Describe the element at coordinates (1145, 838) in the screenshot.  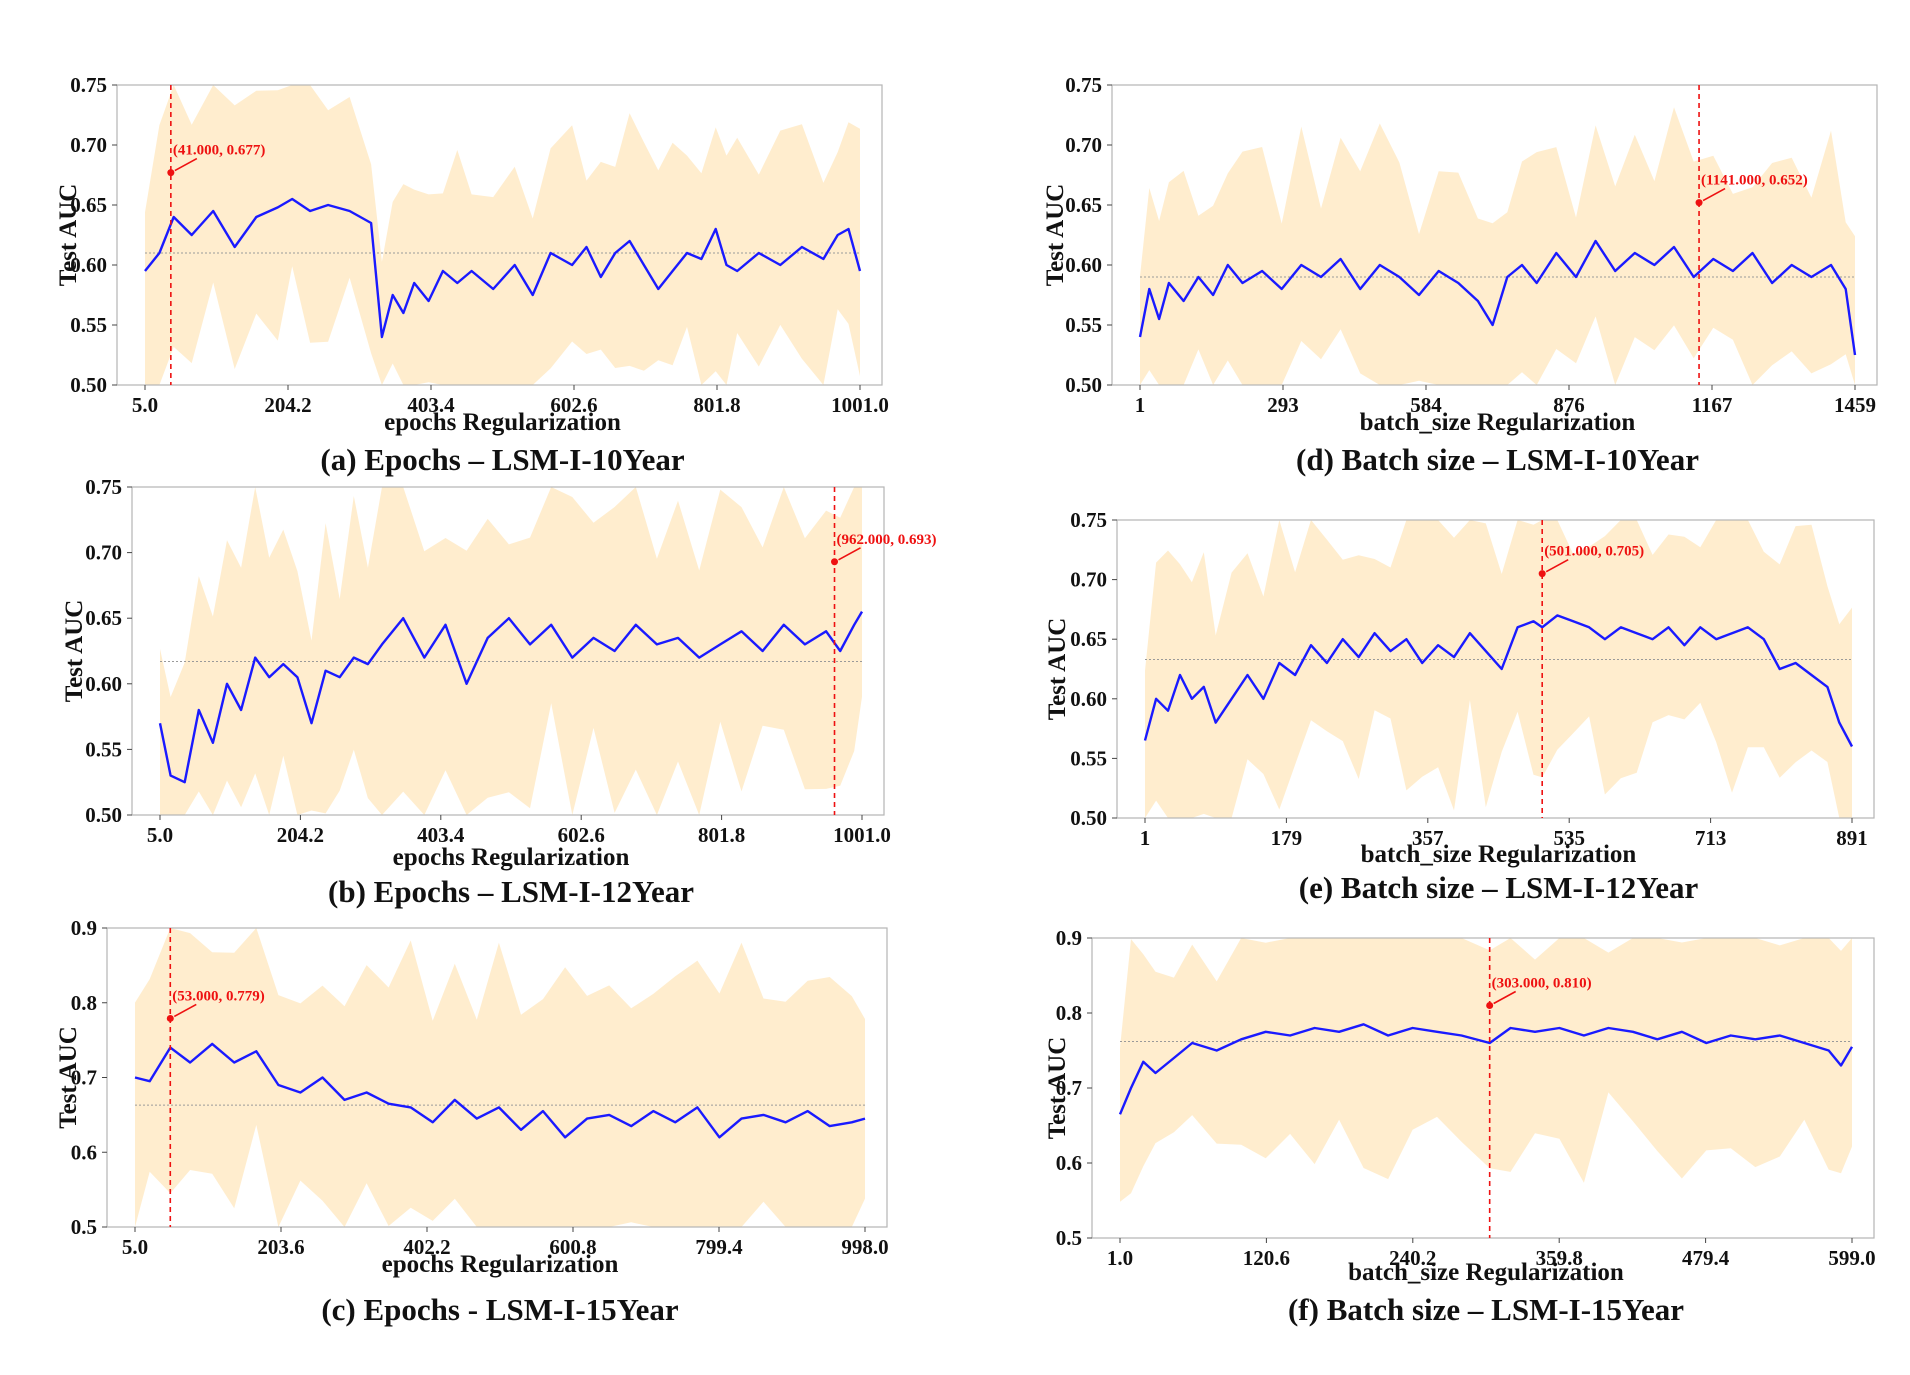
I see `x-tick-label: 1` at that location.